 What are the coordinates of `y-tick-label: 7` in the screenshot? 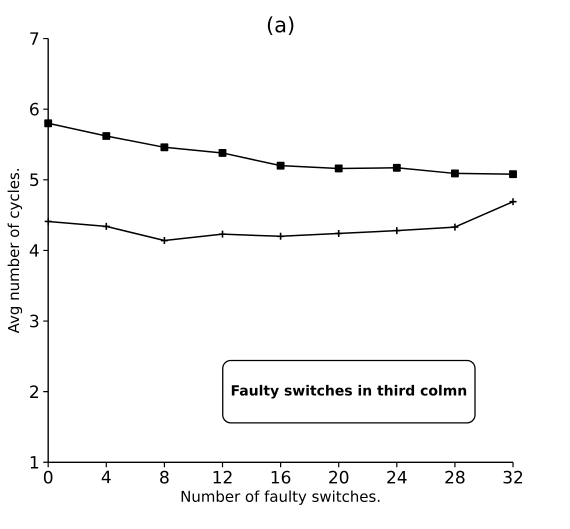 It's located at (34, 38).